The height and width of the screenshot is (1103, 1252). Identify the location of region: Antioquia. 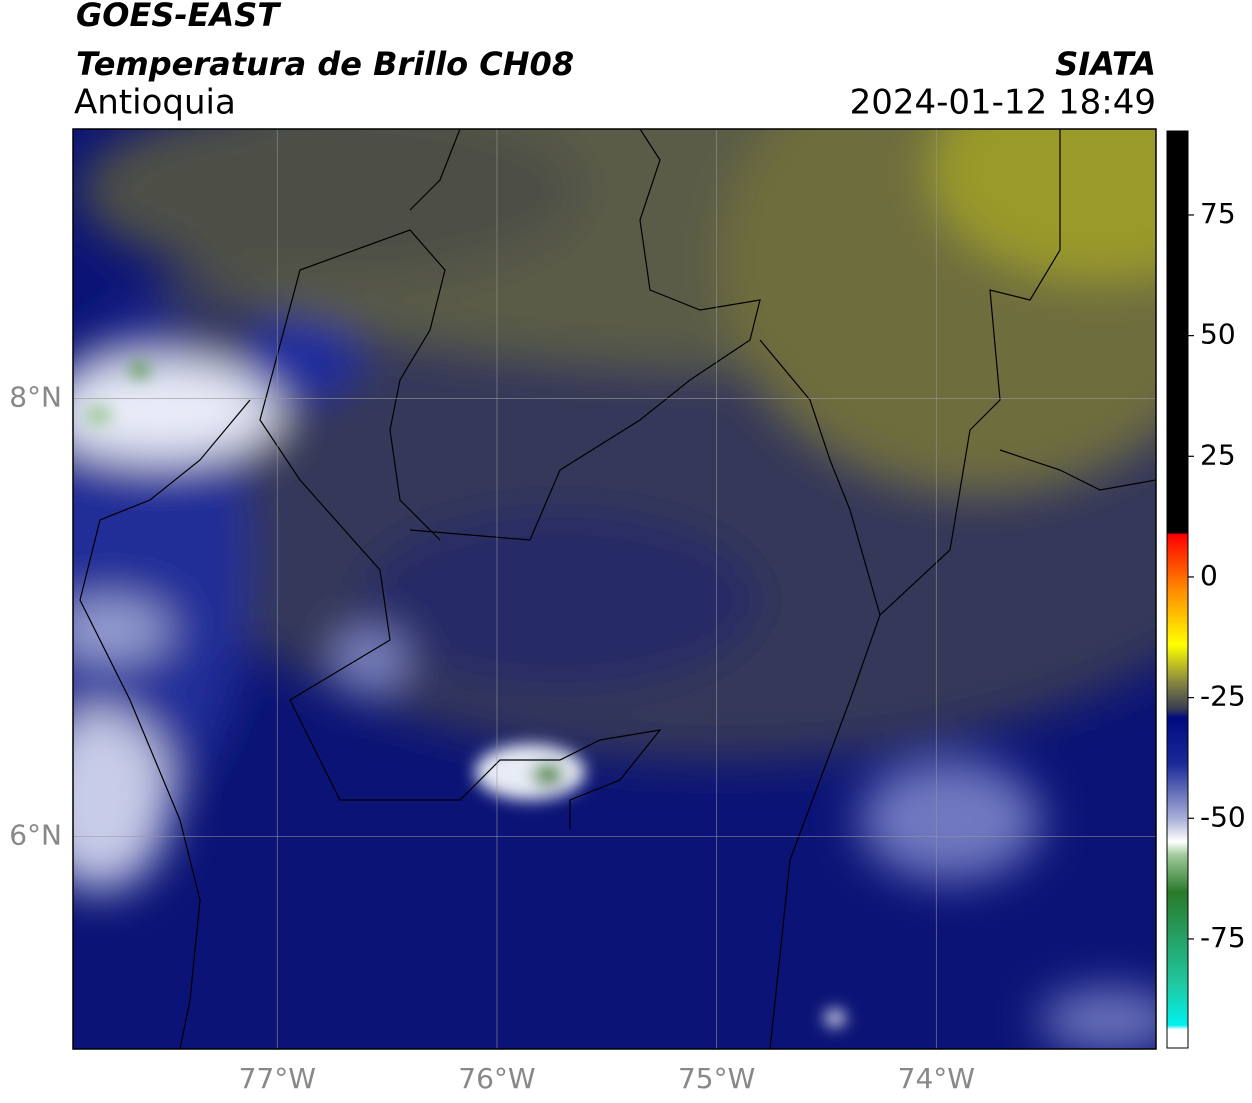
(155, 103).